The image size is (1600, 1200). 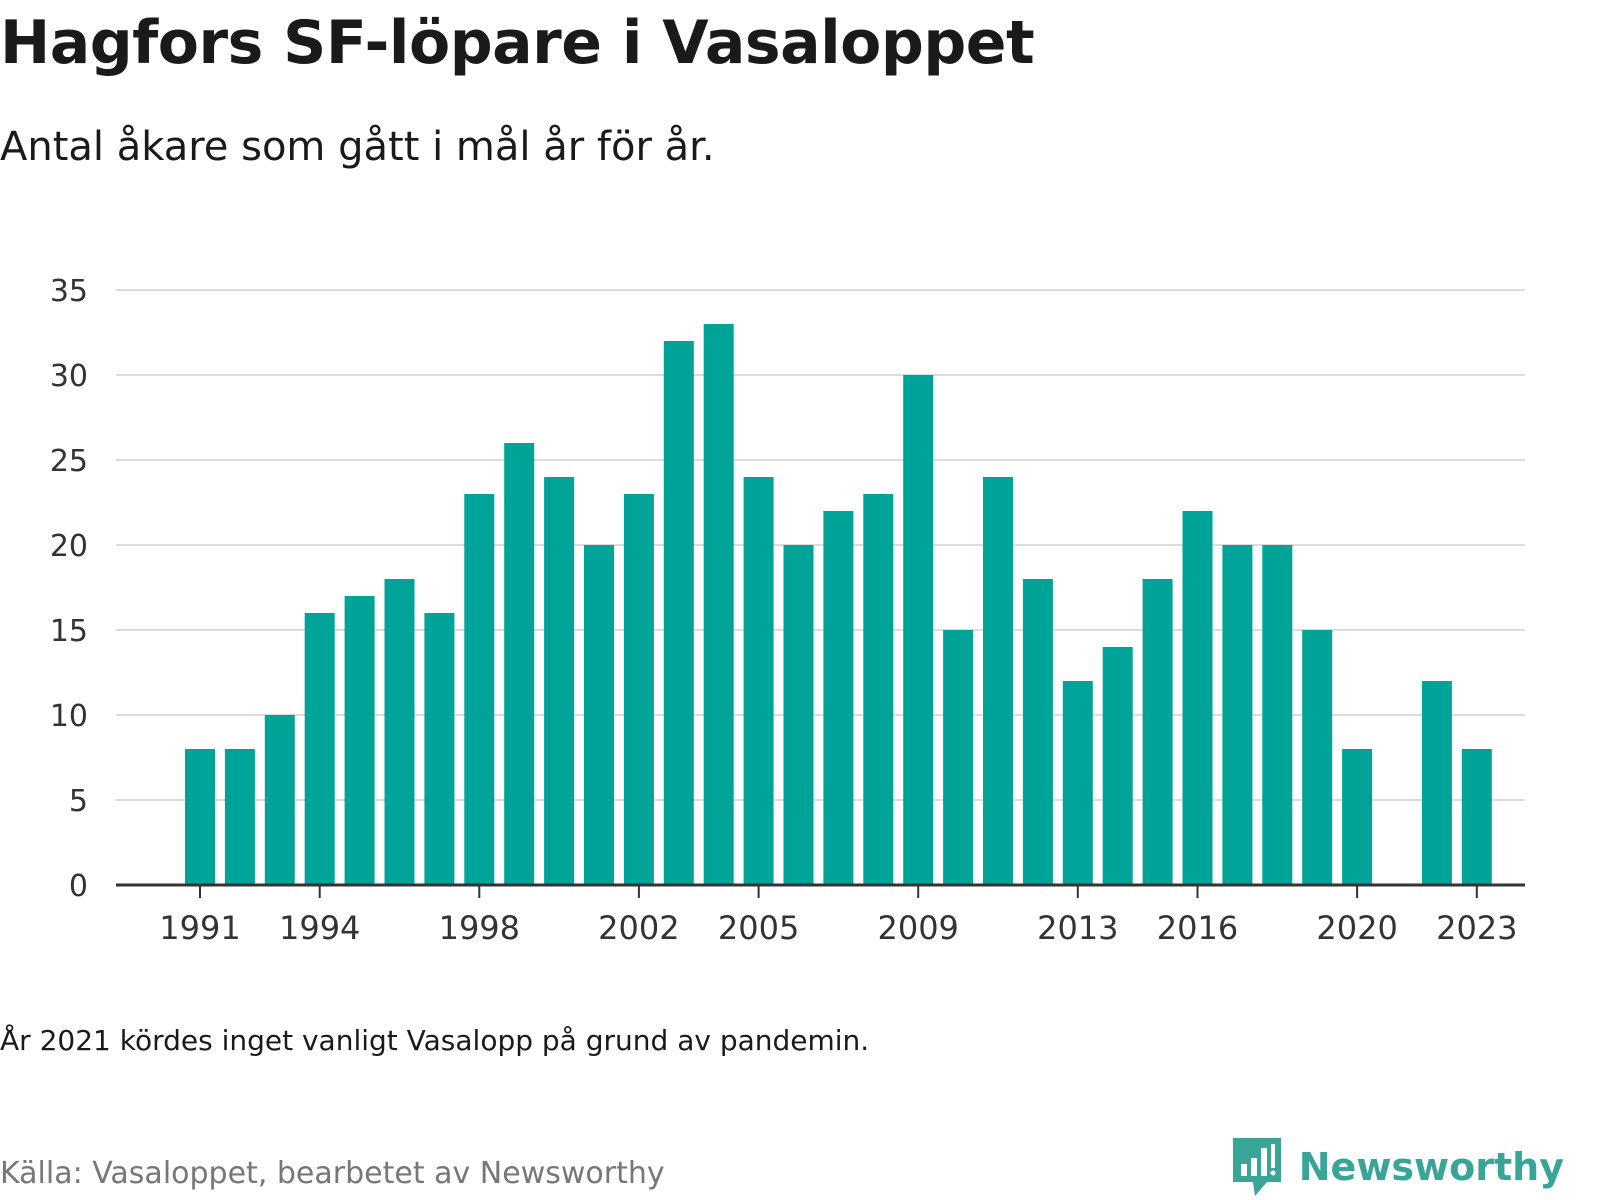 I want to click on bar-2016, so click(x=1197, y=698).